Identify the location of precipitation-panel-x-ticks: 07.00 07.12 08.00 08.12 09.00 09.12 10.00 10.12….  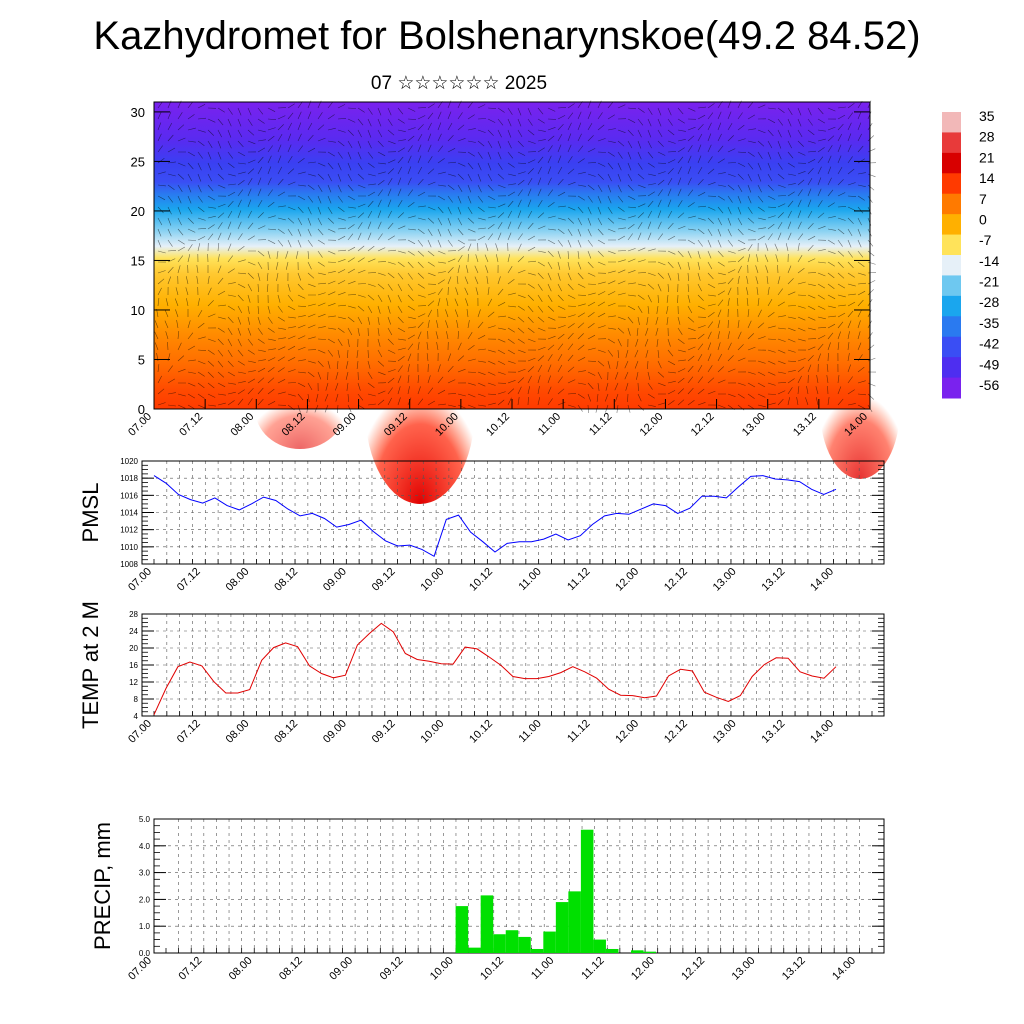
(492, 969).